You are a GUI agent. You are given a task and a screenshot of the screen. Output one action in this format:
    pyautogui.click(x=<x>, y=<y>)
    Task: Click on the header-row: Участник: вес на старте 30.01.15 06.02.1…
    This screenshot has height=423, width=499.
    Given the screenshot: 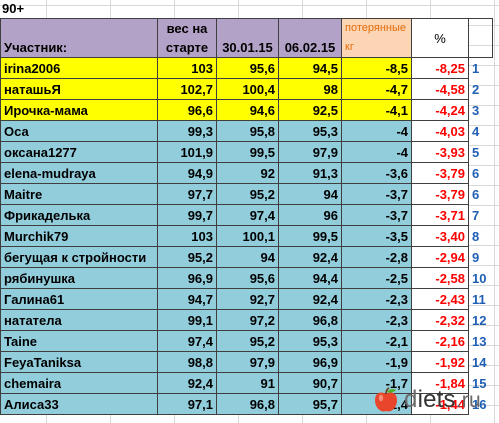 What is the action you would take?
    pyautogui.click(x=246, y=38)
    